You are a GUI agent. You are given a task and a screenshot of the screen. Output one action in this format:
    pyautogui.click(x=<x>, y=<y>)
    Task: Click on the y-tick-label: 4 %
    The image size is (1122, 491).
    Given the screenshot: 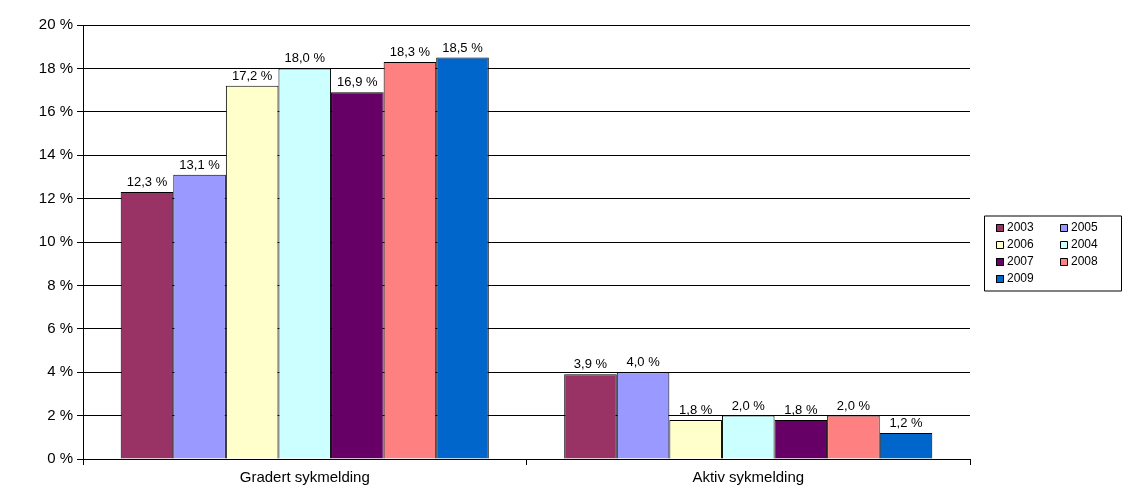 What is the action you would take?
    pyautogui.click(x=60, y=371)
    